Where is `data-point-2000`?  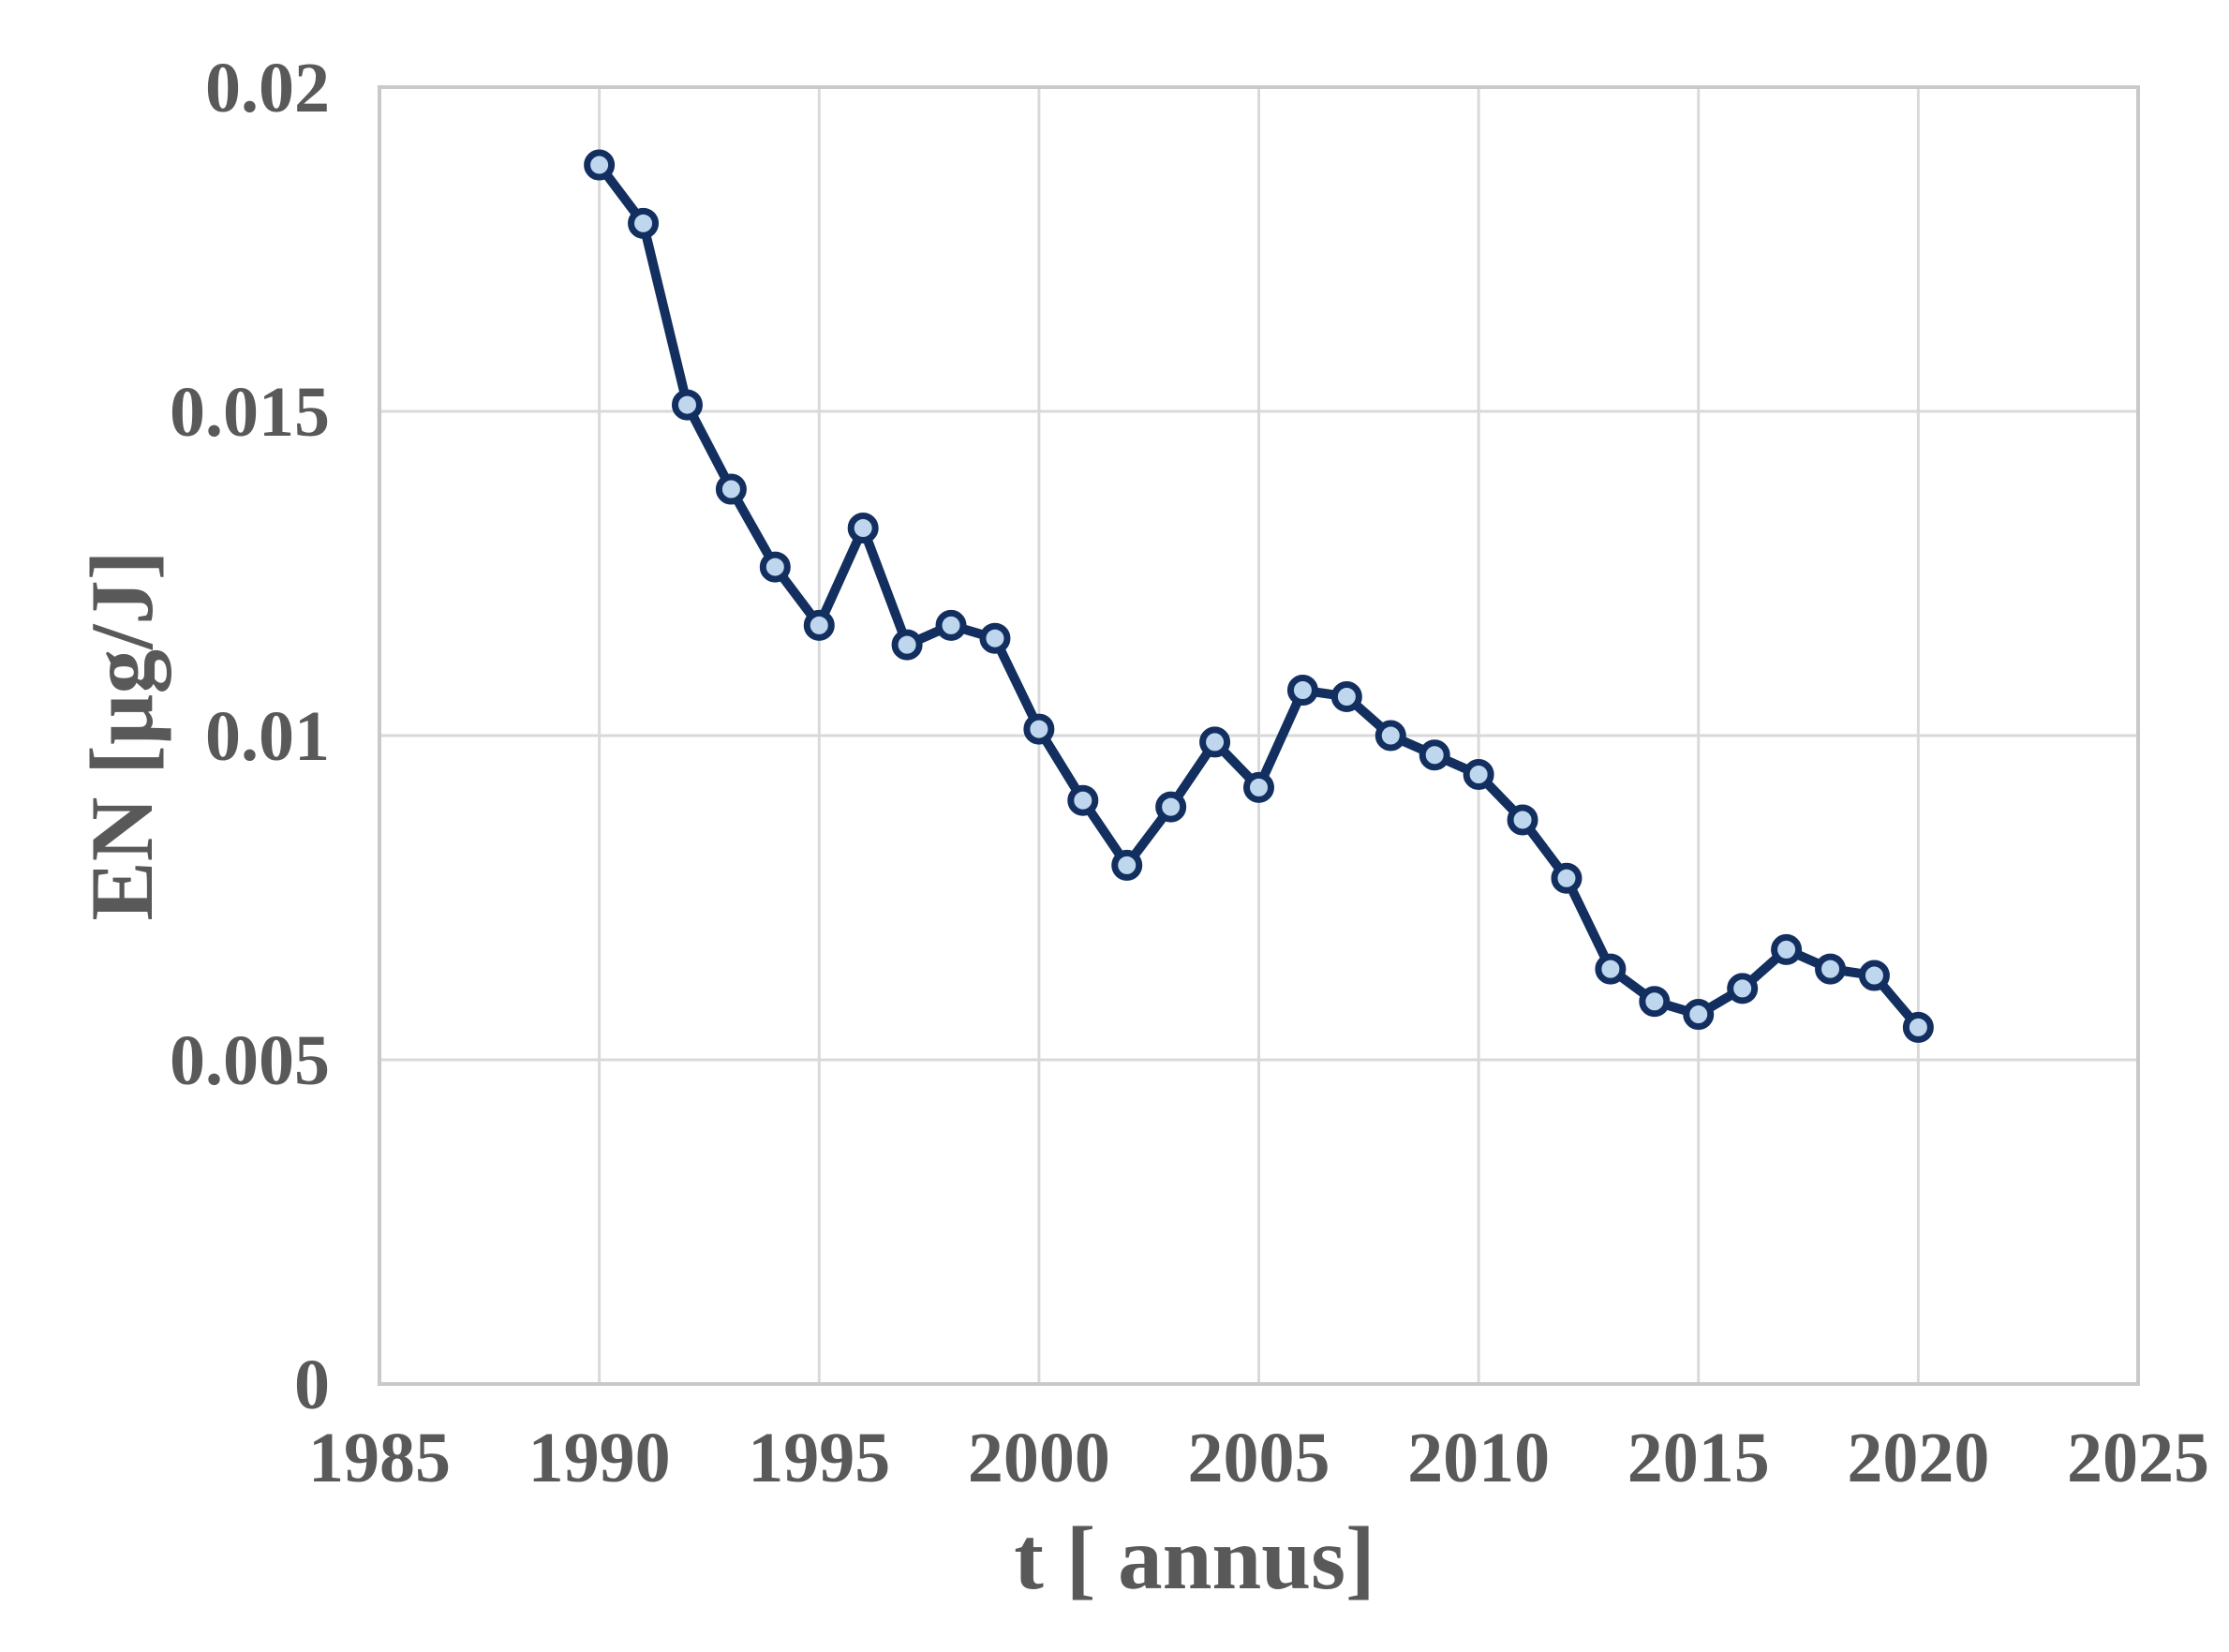 data-point-2000 is located at coordinates (1039, 729).